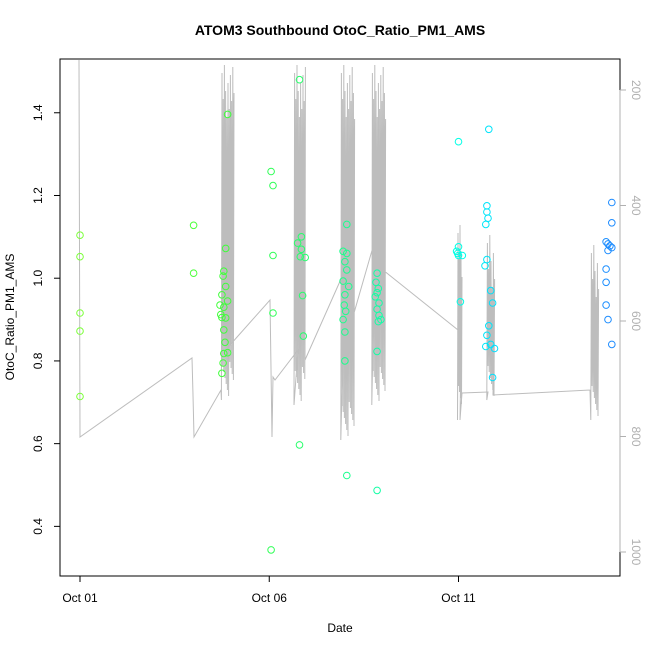 The image size is (650, 650). What do you see at coordinates (340, 30) in the screenshot?
I see `chart-title: ATOM3 Southbound OtoC_Ratio_PM1_AMS` at bounding box center [340, 30].